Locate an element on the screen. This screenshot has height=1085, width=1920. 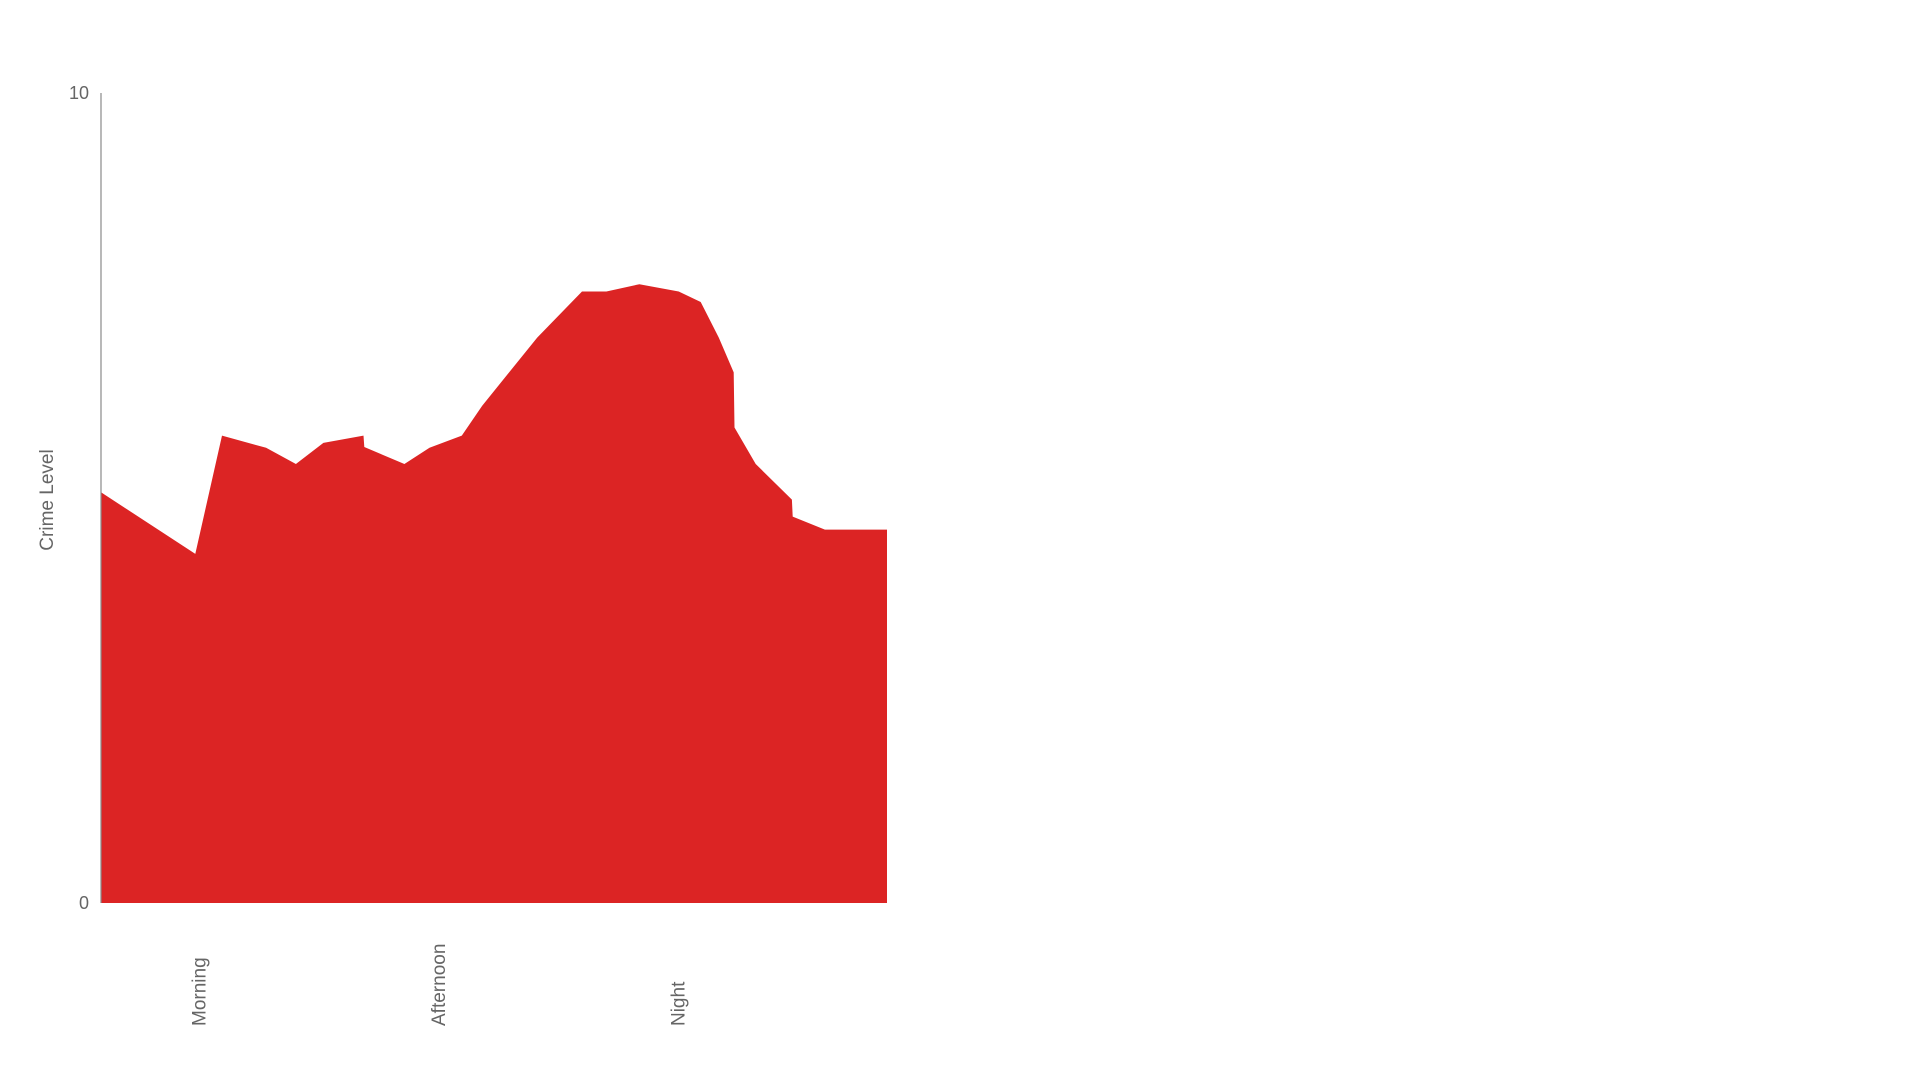
x-category-label-morning: Morning is located at coordinates (199, 991).